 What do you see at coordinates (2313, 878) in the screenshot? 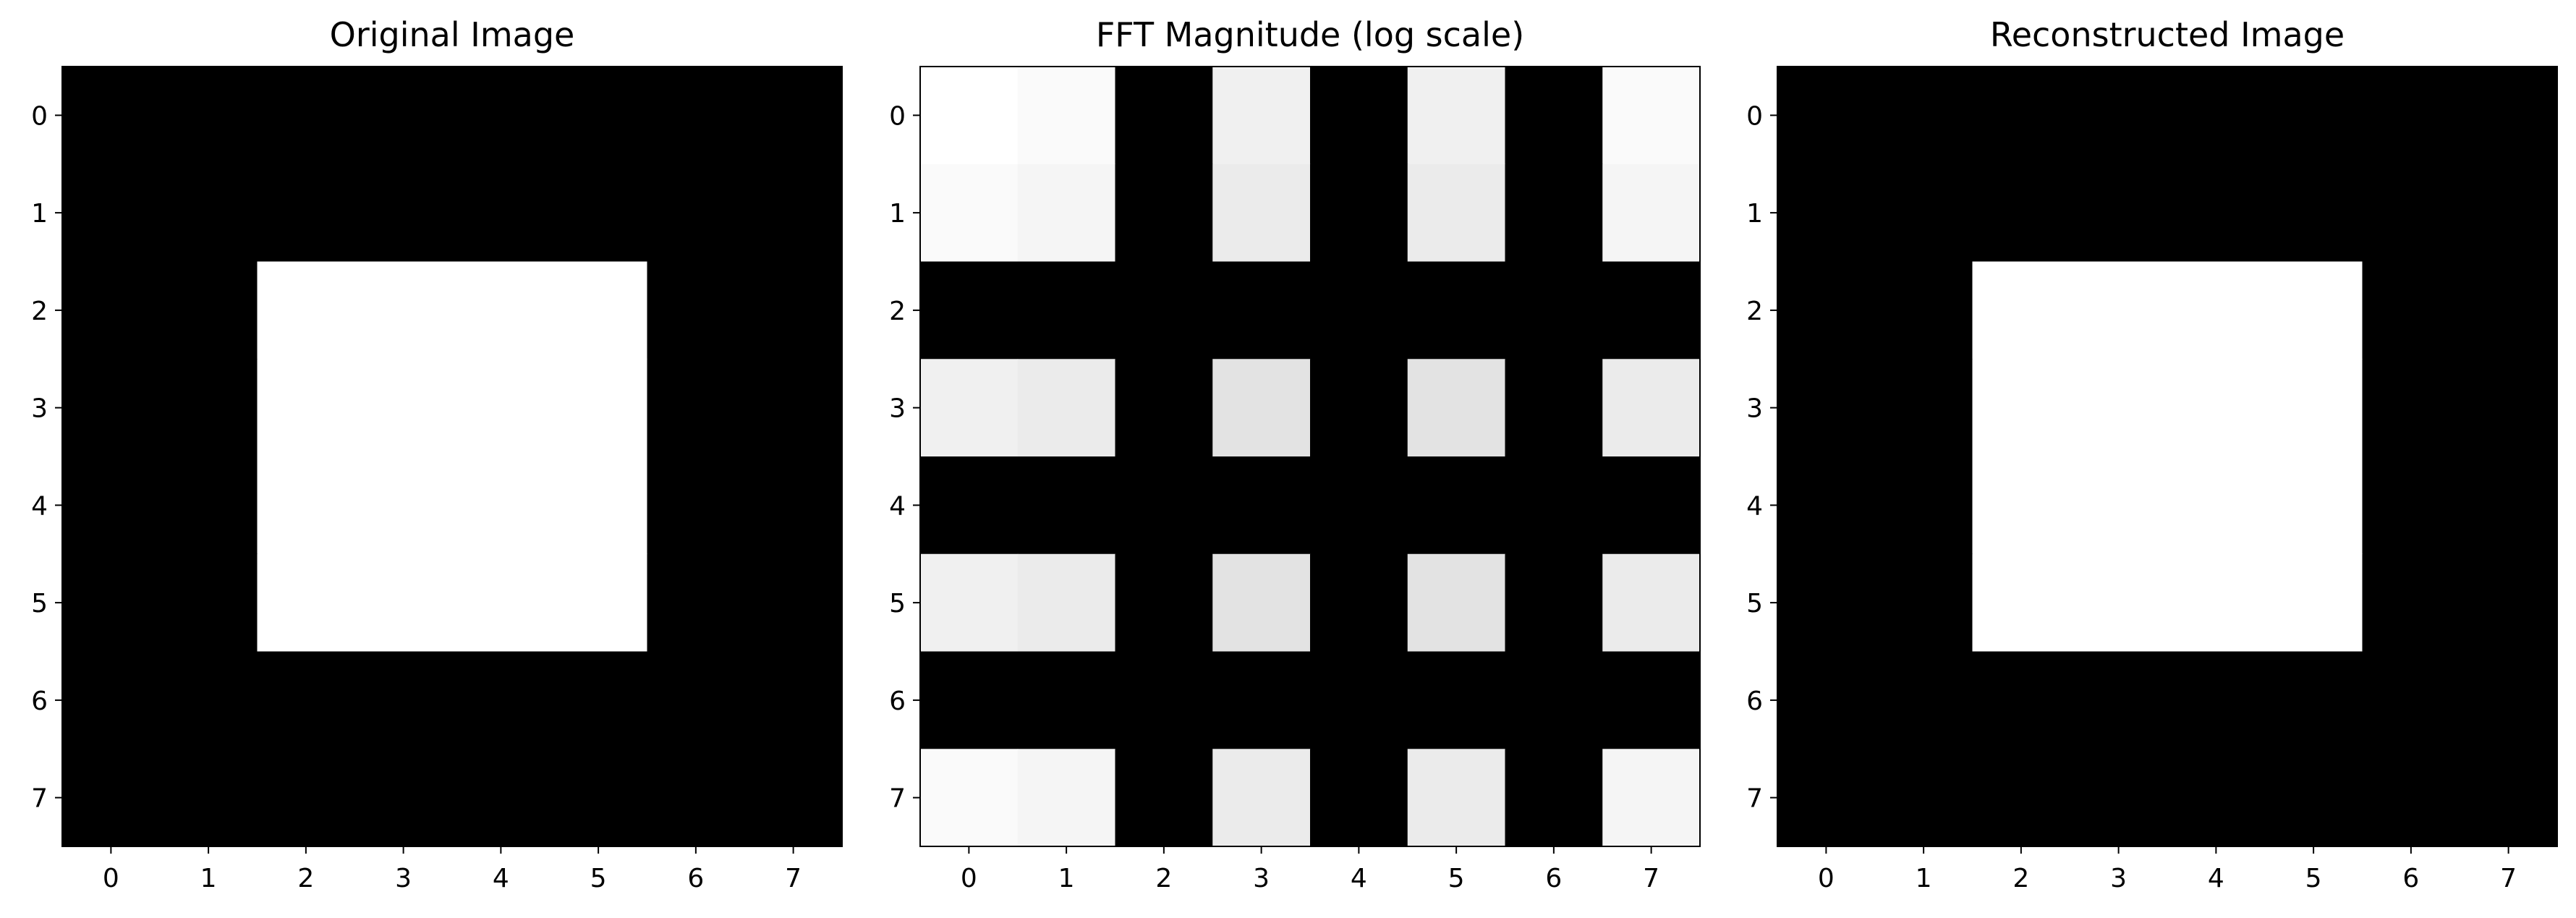
I see `x-tick-label: 5` at bounding box center [2313, 878].